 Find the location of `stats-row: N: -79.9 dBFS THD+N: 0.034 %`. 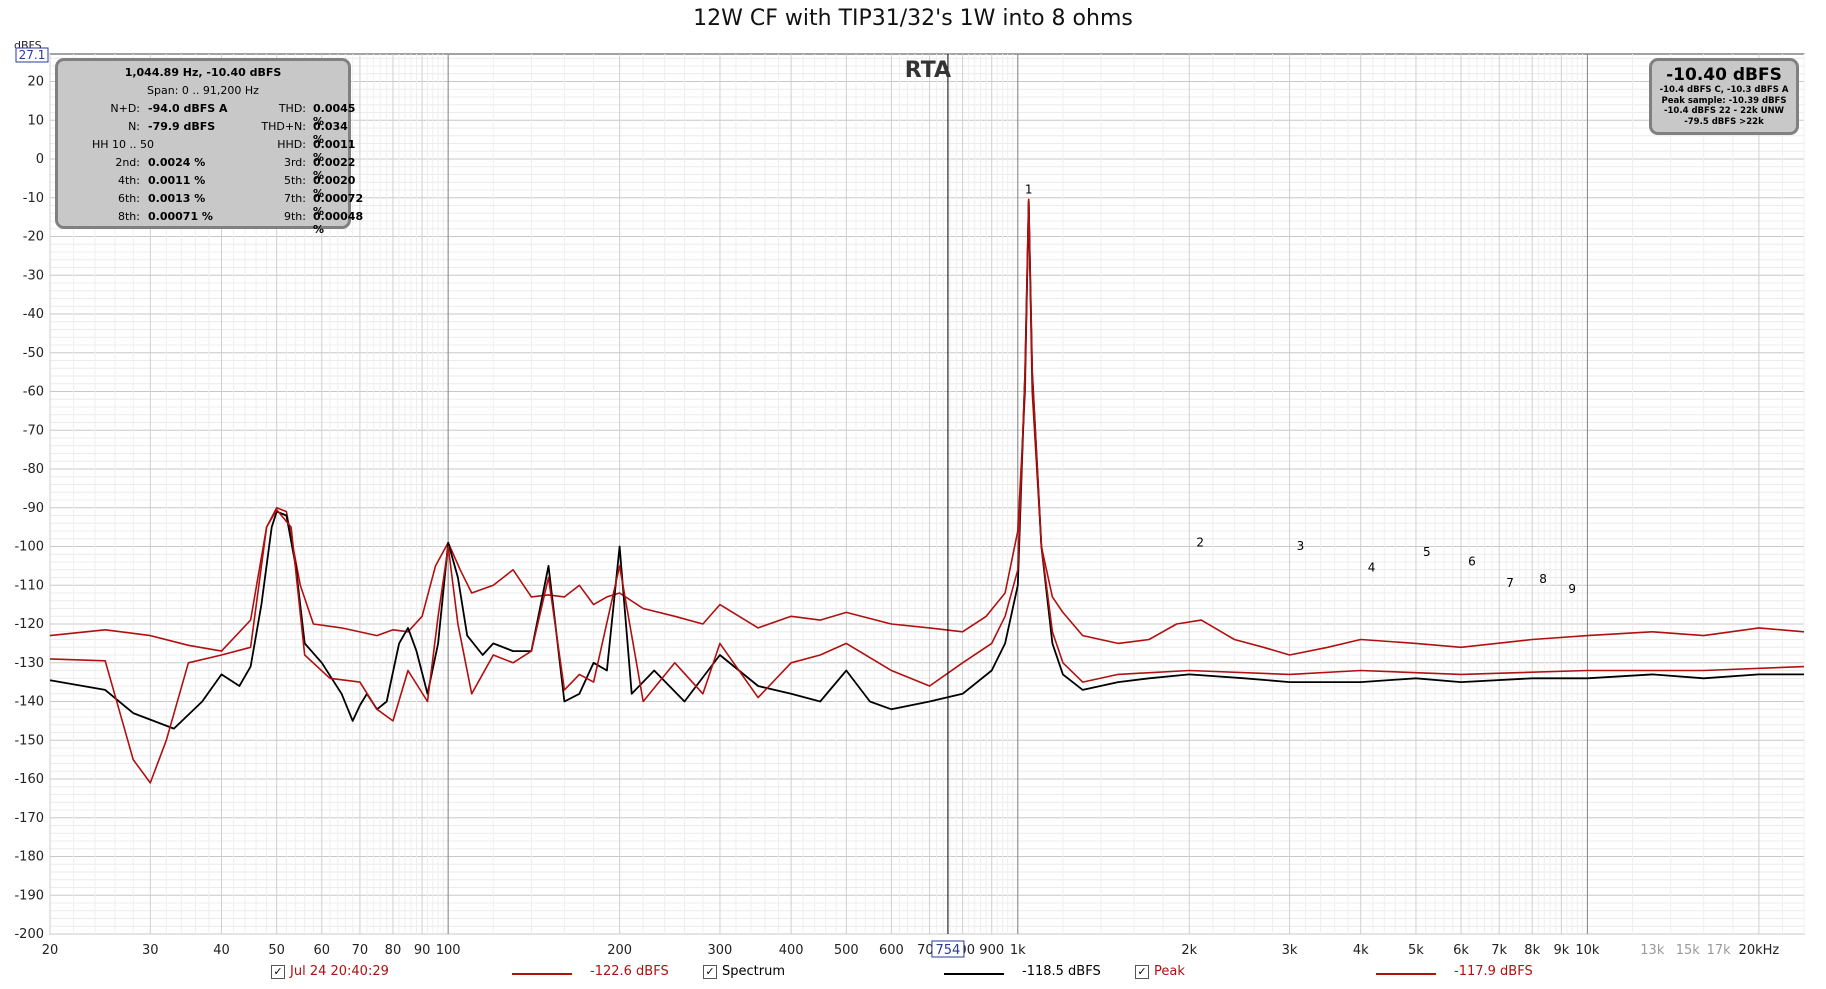

stats-row: N: -79.9 dBFS THD+N: 0.034 % is located at coordinates (203, 133).